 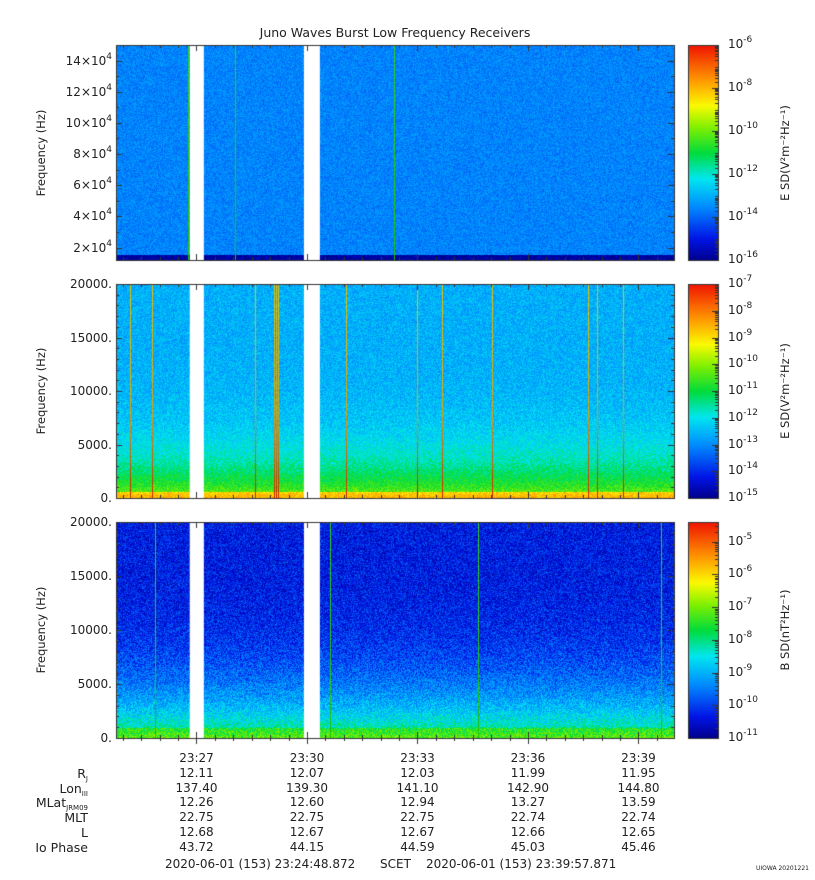 I want to click on y-tick-label: 8×104, so click(x=92, y=153).